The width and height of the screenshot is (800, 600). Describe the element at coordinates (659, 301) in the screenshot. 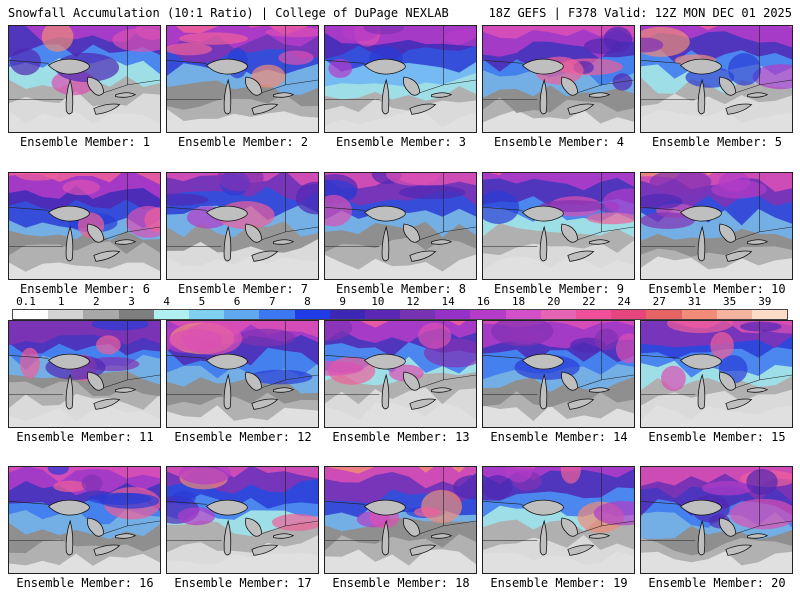

I see `legend-tick-label: 27` at that location.